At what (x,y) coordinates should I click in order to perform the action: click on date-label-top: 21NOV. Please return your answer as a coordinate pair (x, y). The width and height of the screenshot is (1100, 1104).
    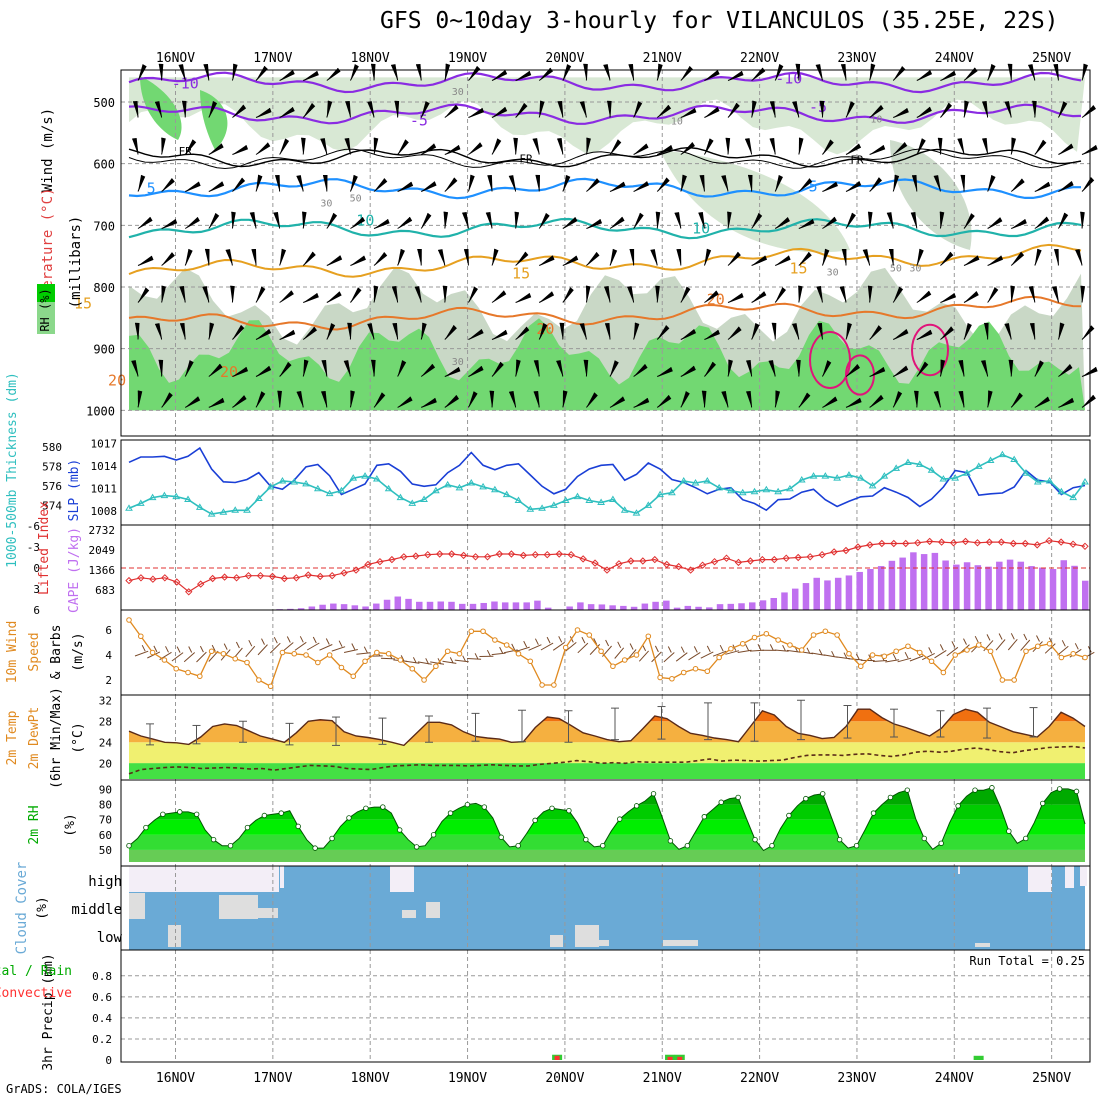
    Looking at the image, I should click on (662, 58).